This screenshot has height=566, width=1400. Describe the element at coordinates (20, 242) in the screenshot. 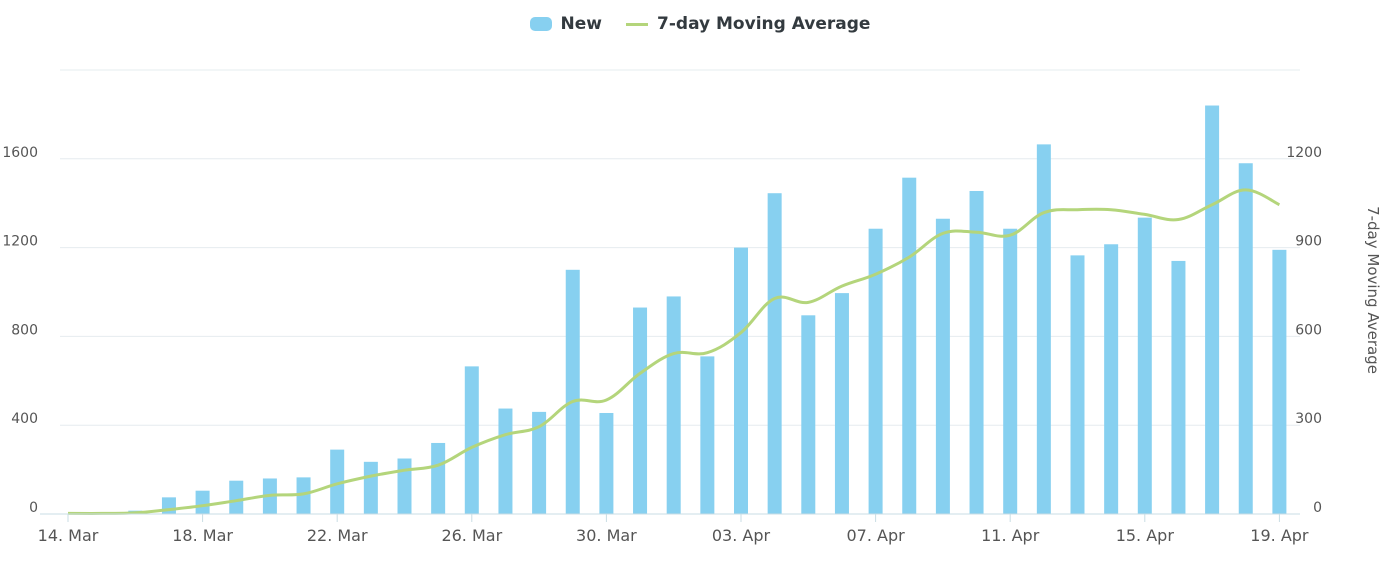

I see `y-left-tick-label: 1200` at that location.